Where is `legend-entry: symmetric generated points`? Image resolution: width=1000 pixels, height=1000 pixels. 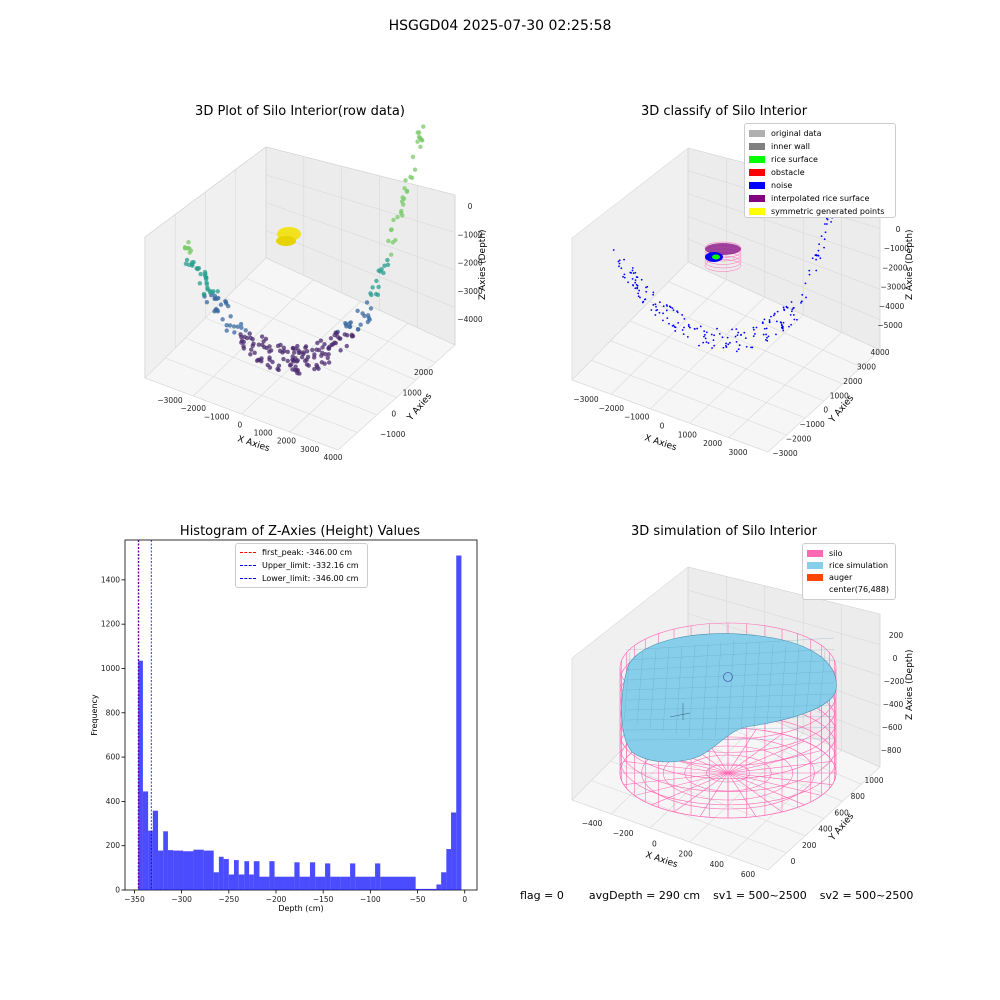 legend-entry: symmetric generated points is located at coordinates (820, 211).